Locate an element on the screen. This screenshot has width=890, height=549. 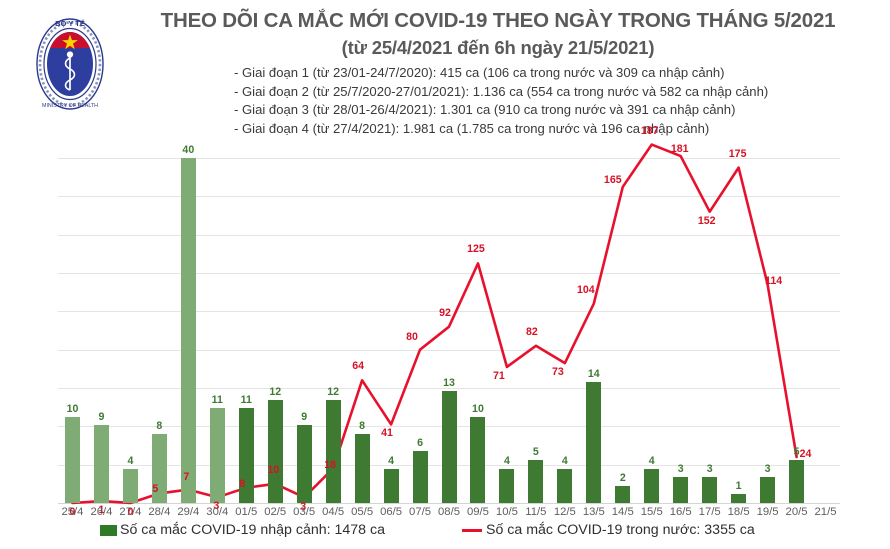
x-axis-tick: 28/4 is located at coordinates (159, 512).